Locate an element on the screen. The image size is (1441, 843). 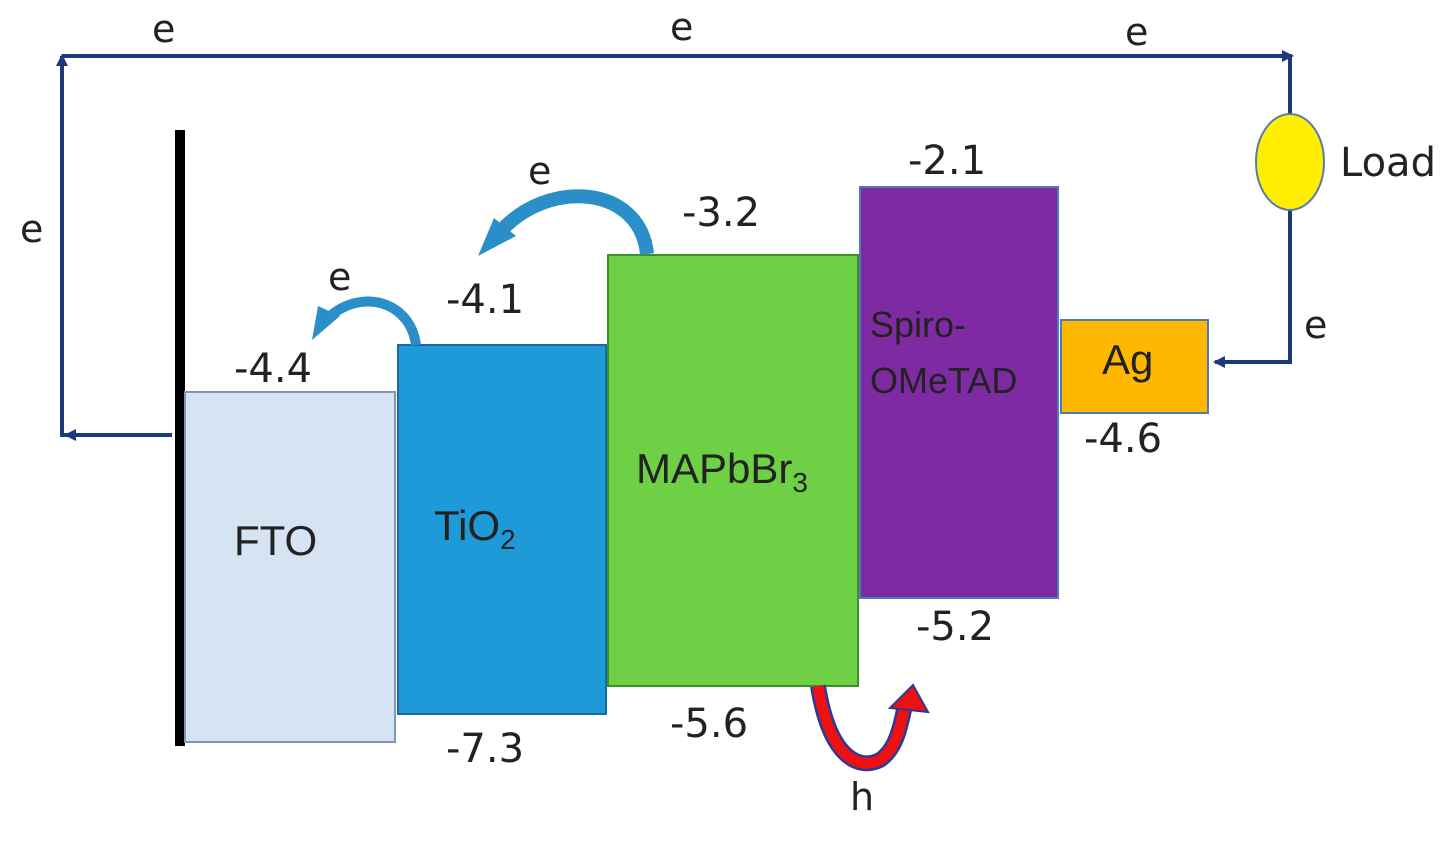
layer-fto is located at coordinates (290, 567).